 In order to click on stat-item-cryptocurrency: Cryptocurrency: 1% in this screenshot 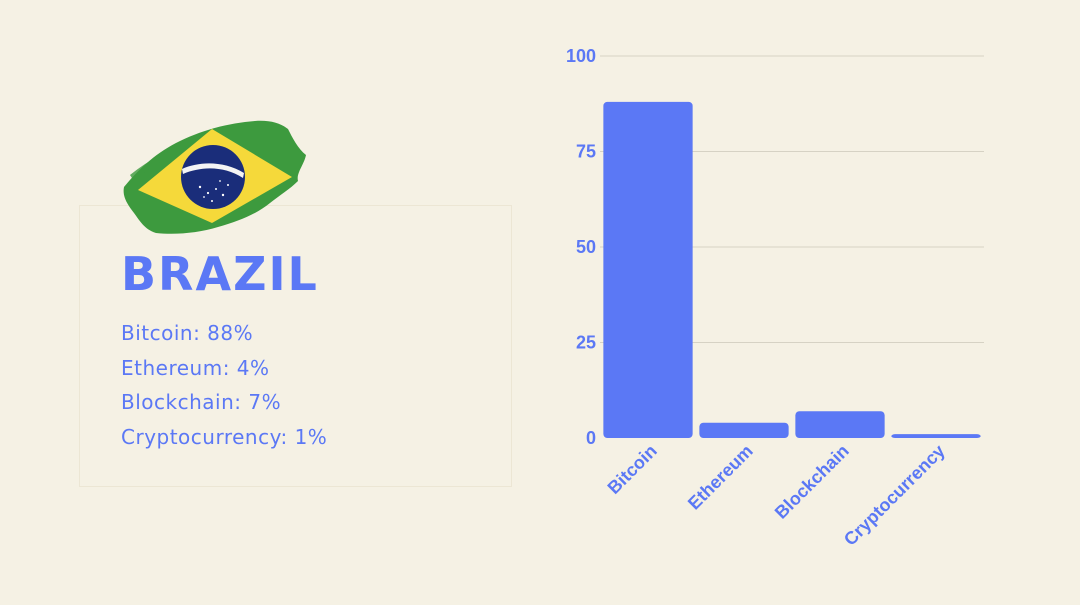, I will do `click(224, 436)`.